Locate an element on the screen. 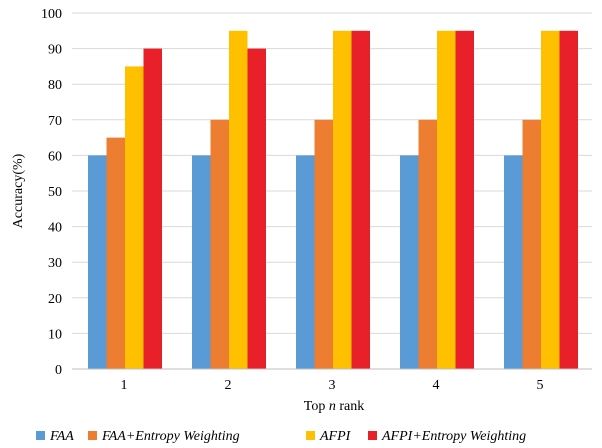 The width and height of the screenshot is (602, 448). y-axis-title: Accuracy(%) is located at coordinates (18, 190).